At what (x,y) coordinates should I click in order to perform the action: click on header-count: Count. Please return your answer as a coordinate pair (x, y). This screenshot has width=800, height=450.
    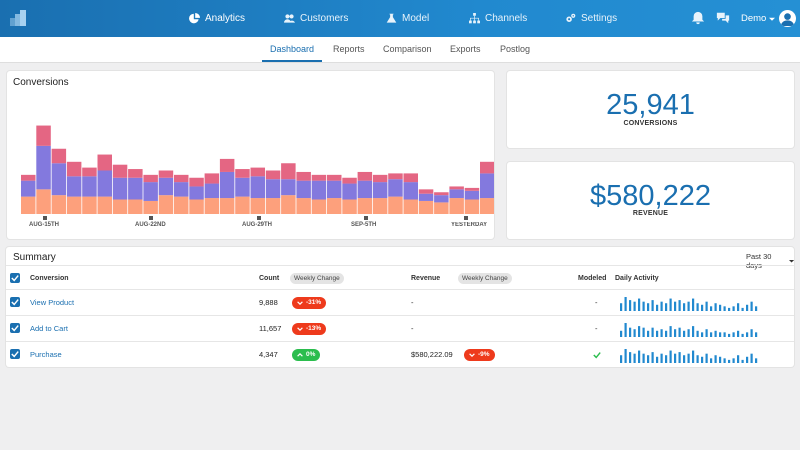
    Looking at the image, I should click on (269, 278).